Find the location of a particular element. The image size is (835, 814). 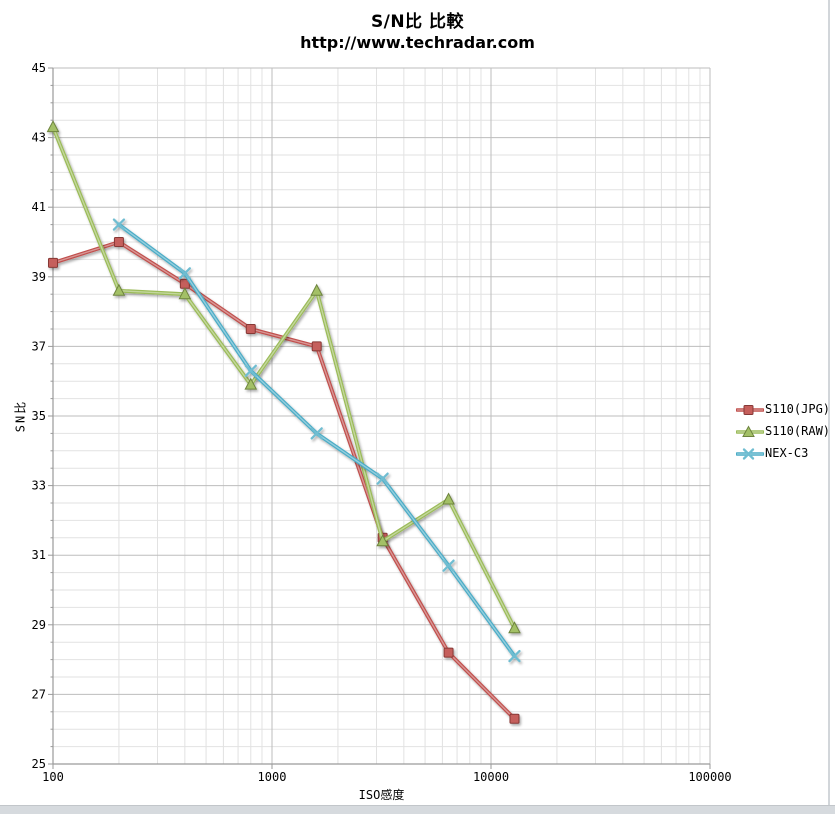

x-tick-label: 100000 is located at coordinates (709, 777).